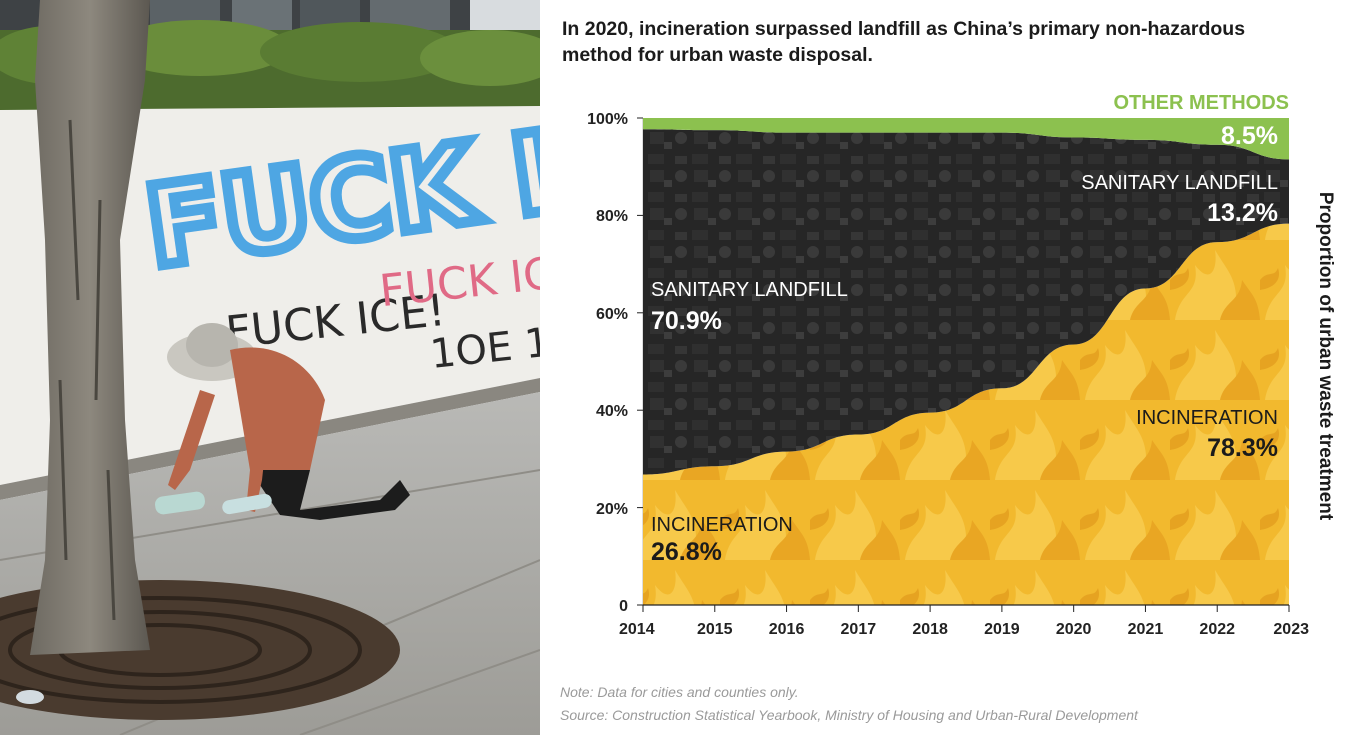  I want to click on annotation-label-sanitary-landfill-2014: SANITARY LANDFILL, so click(749, 290).